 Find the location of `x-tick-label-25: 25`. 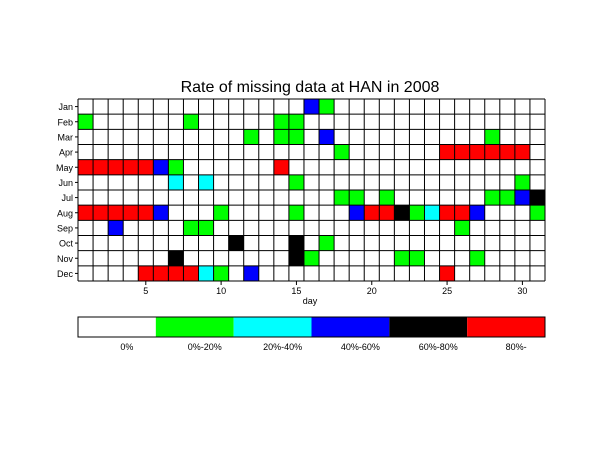

x-tick-label-25: 25 is located at coordinates (447, 291).